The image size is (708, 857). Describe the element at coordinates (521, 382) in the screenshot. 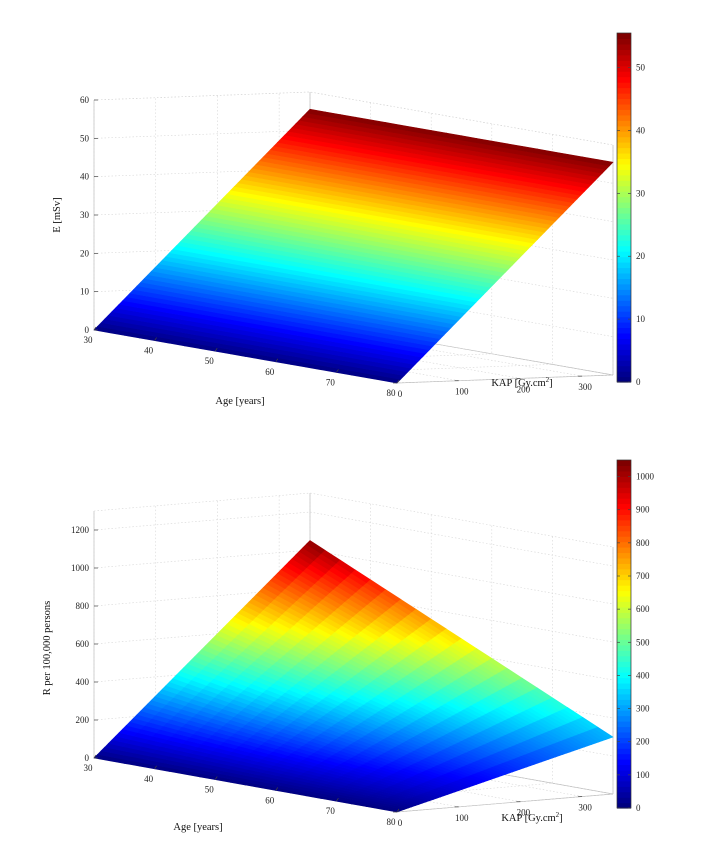

I see `y-axis-label: KAP [Gy.cm2]` at that location.